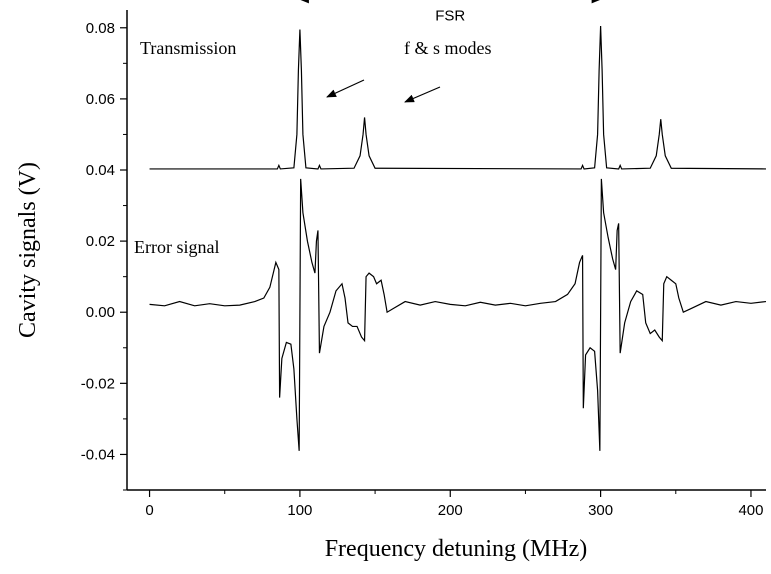 The width and height of the screenshot is (771, 574). I want to click on y-tick-label: 0.00, so click(100, 312).